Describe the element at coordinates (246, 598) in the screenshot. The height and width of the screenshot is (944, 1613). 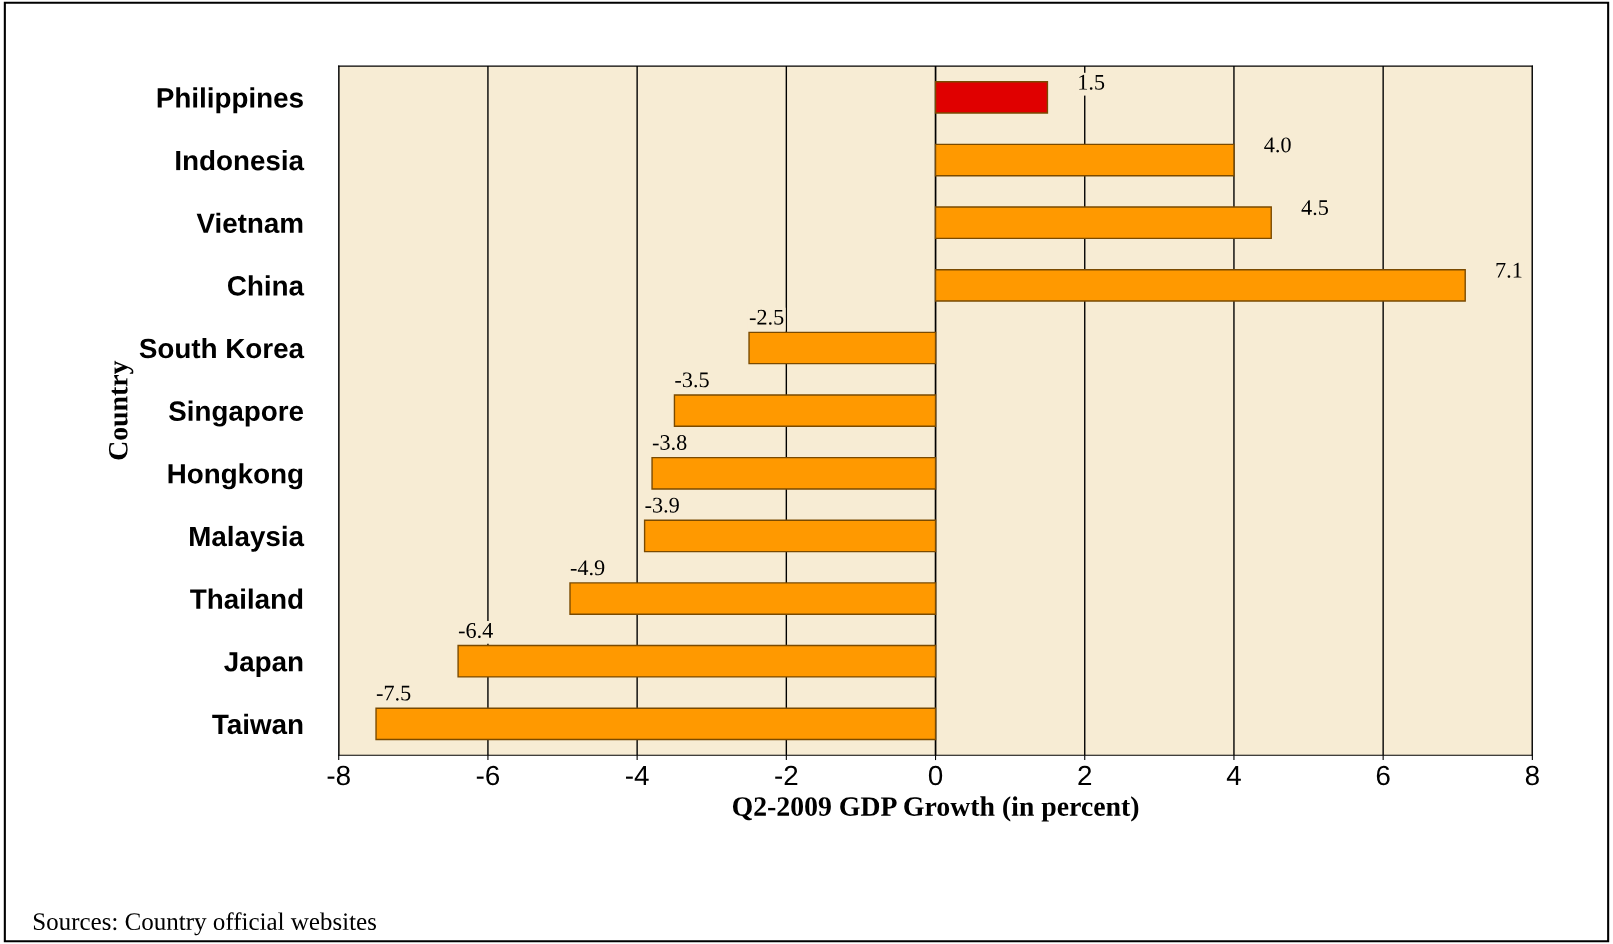
I see `y-tick-label: Thailand` at that location.